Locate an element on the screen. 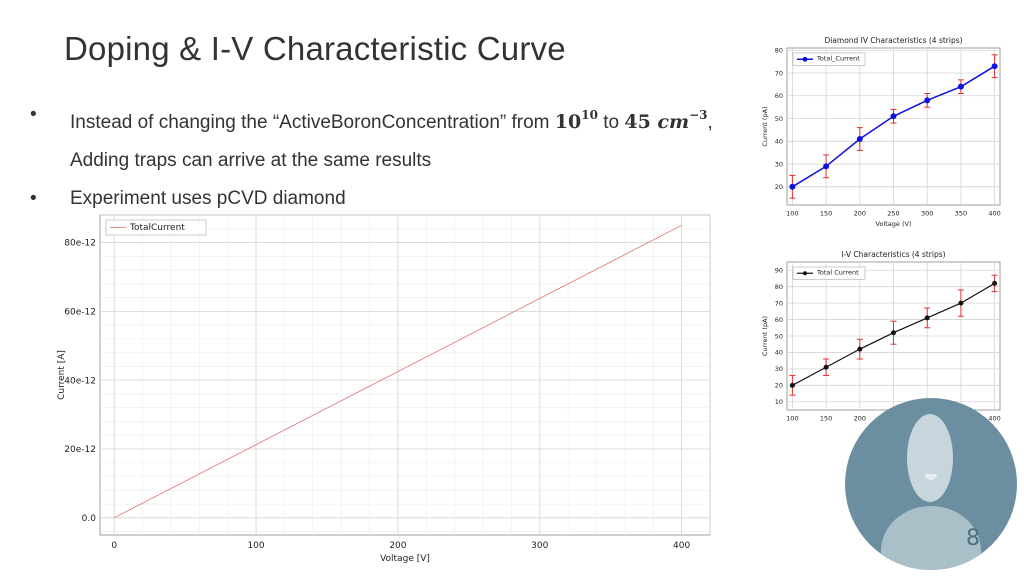 The height and width of the screenshot is (576, 1024). legend-label: TotalCurrent is located at coordinates (157, 228).